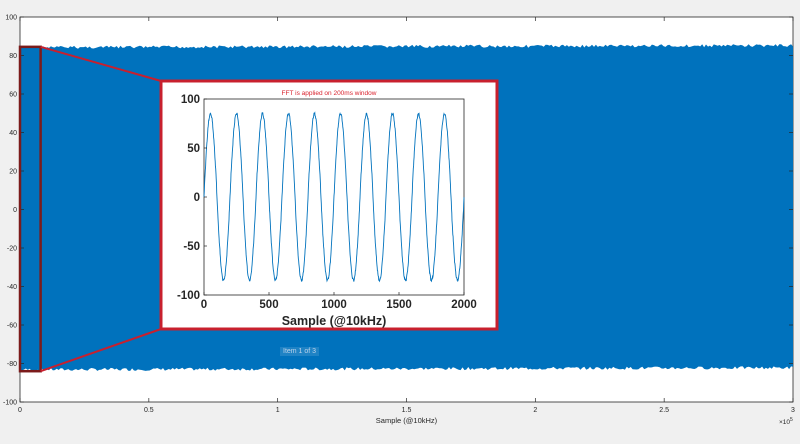 Image resolution: width=800 pixels, height=444 pixels. I want to click on main-x-tick-label: 1, so click(278, 410).